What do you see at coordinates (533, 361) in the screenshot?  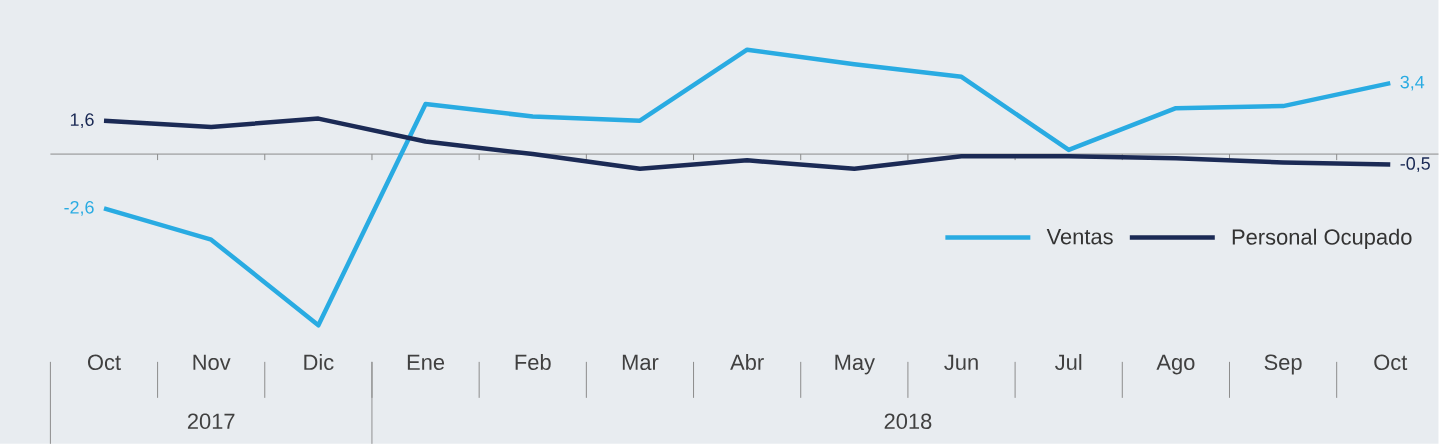 I see `x-tick-label: Feb` at bounding box center [533, 361].